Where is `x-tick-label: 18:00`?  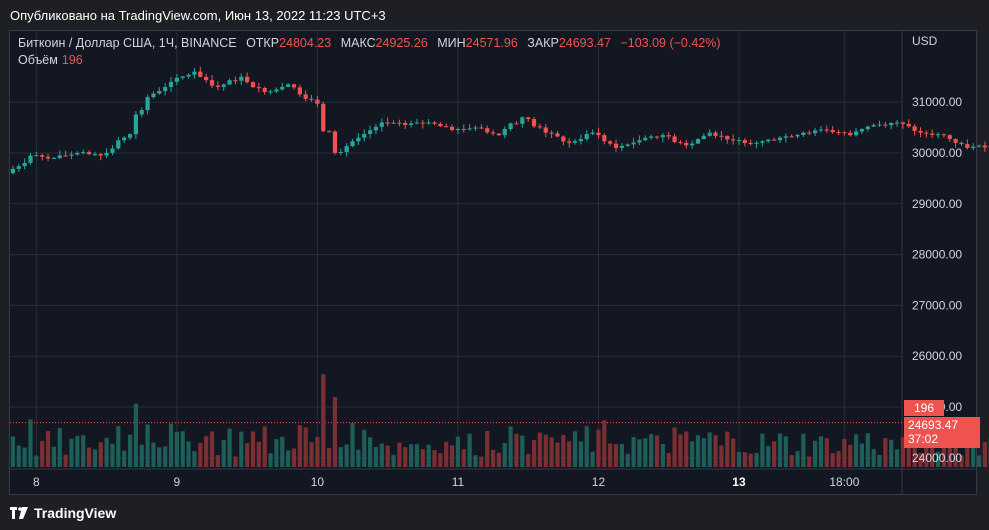 x-tick-label: 18:00 is located at coordinates (844, 482).